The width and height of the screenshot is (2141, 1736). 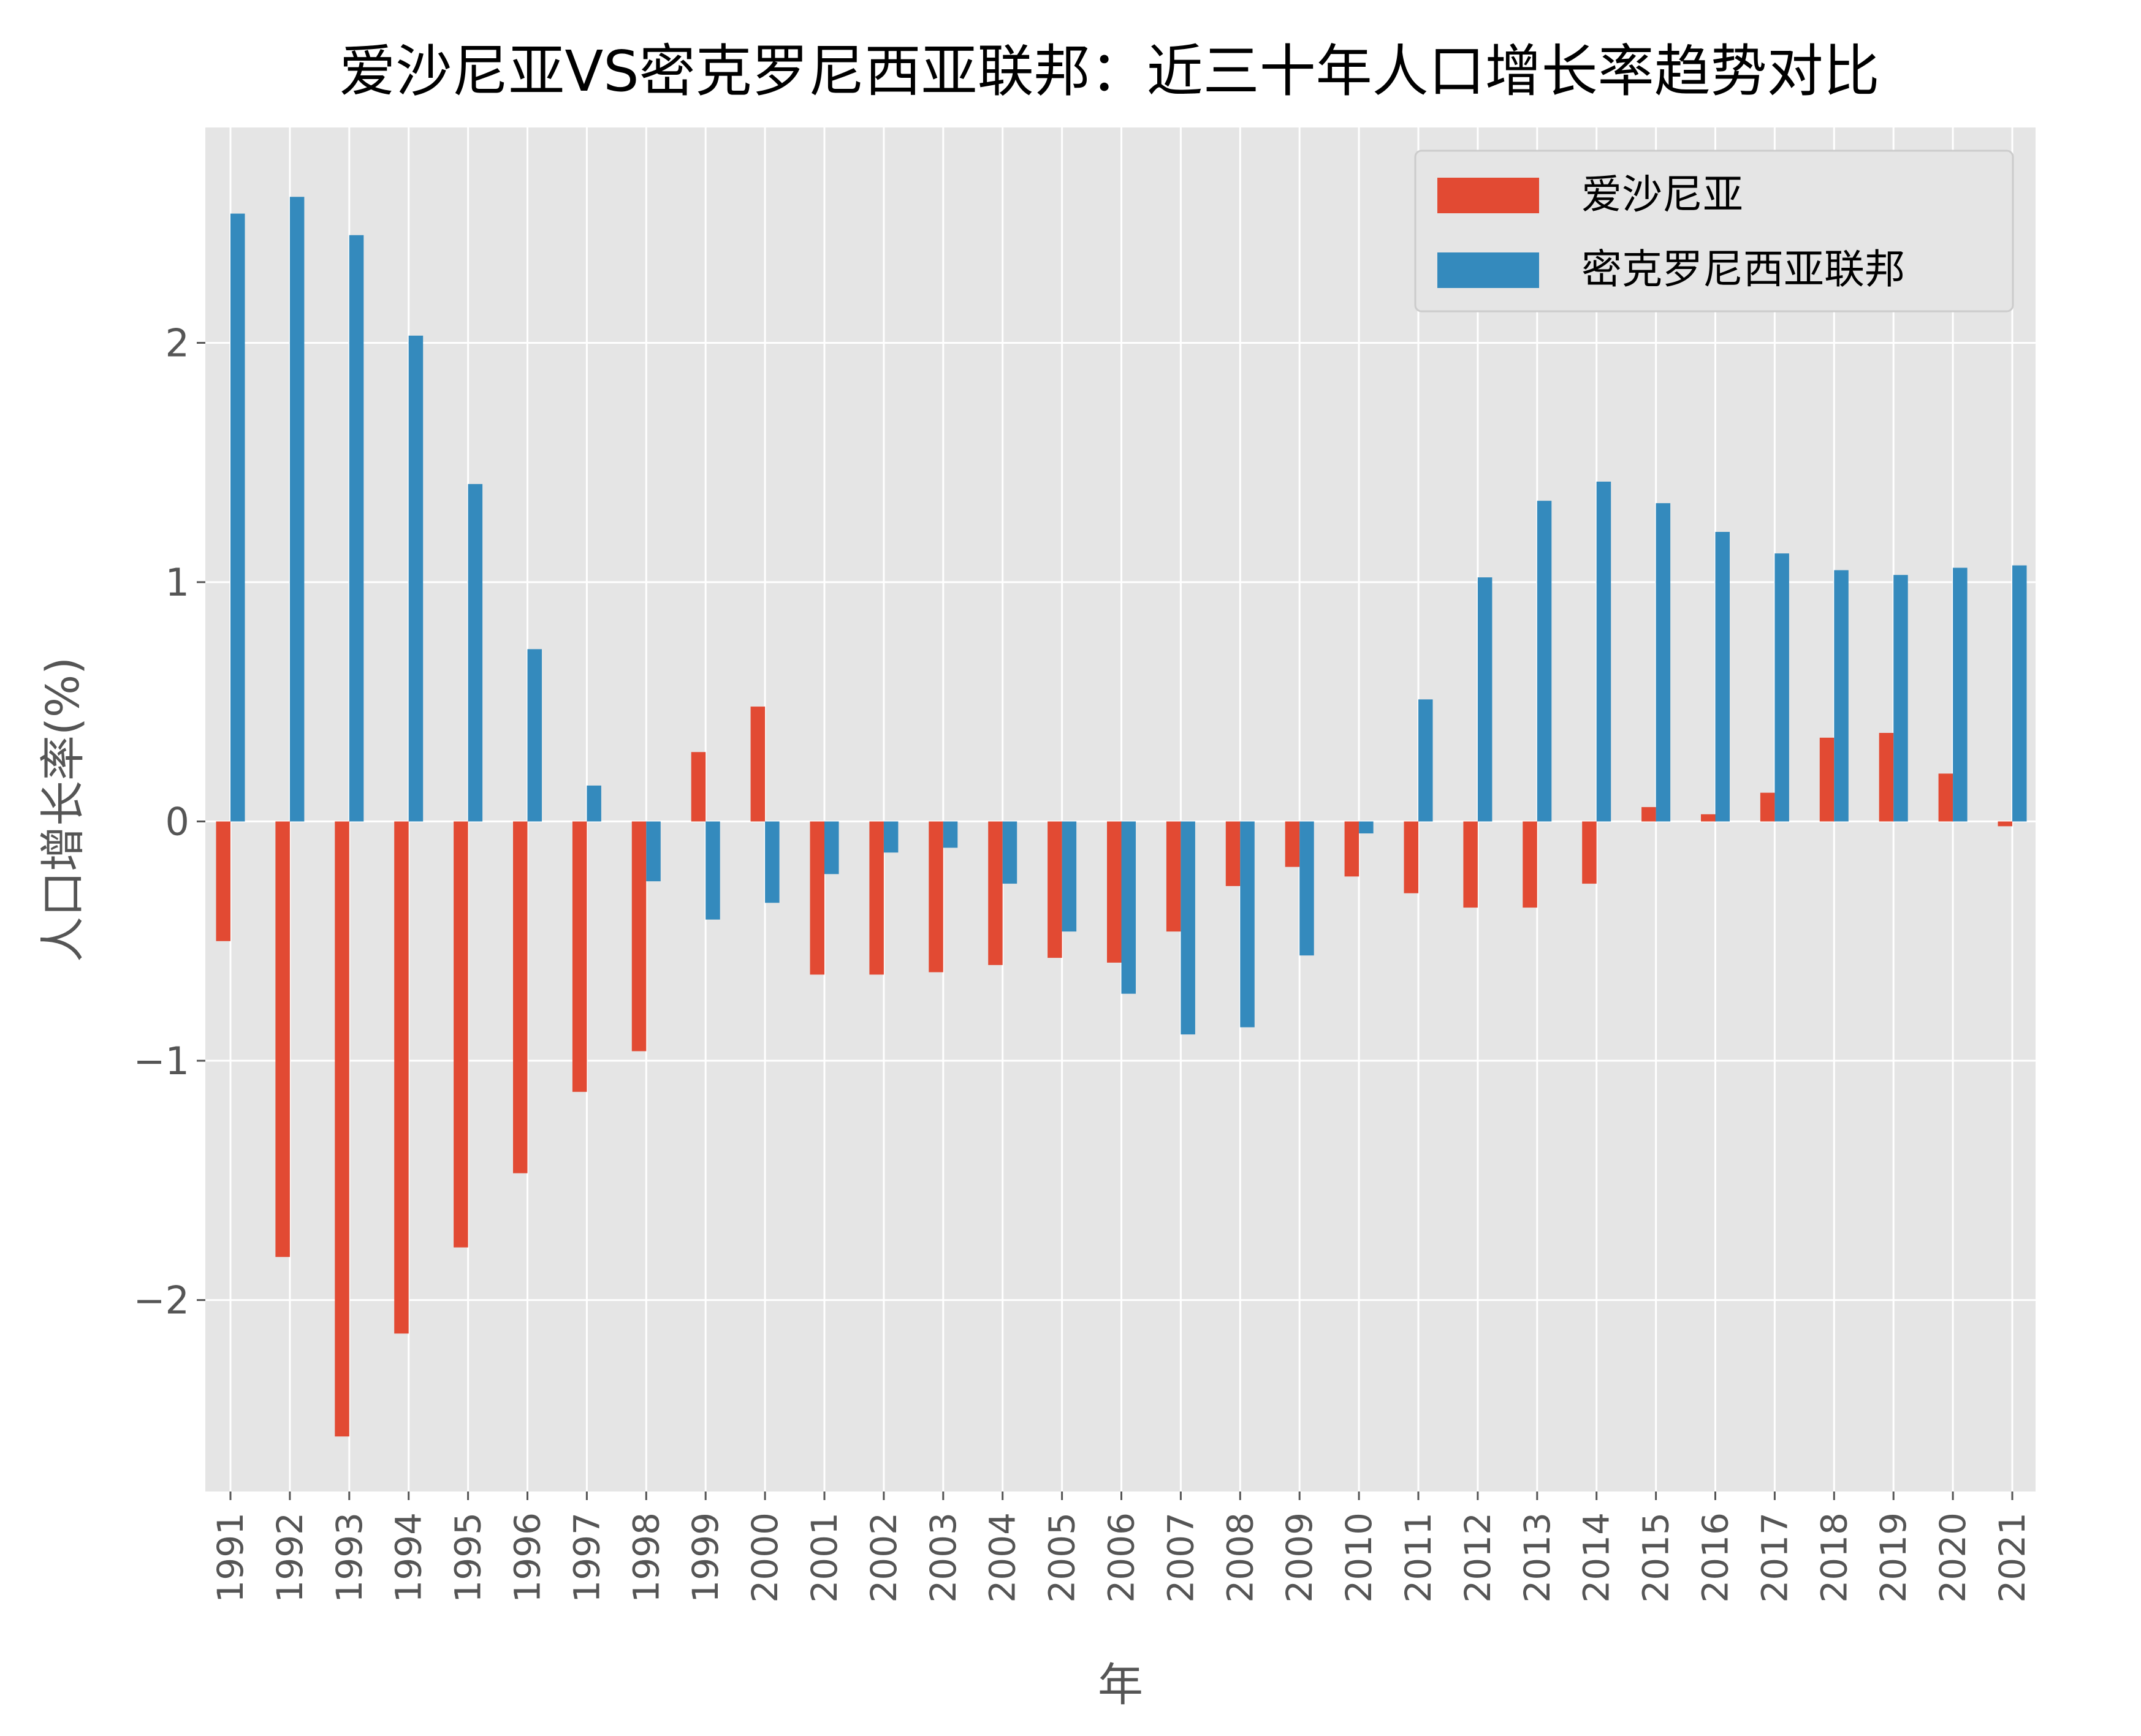 What do you see at coordinates (1109, 71) in the screenshot?
I see `chart-title: 爱沙尼亚VS密克罗尼西亚联邦：近三十年人口增长率趋势对比` at bounding box center [1109, 71].